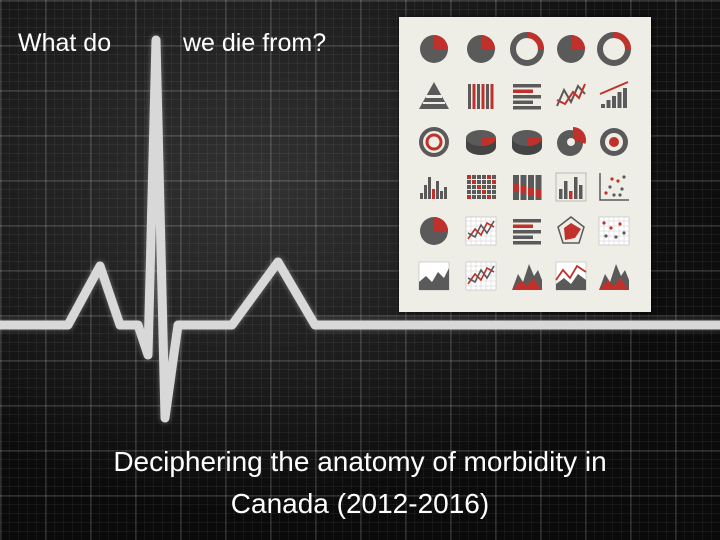 This screenshot has width=720, height=540. I want to click on subtitle-line-2: Canada (2012-2016), so click(360, 503).